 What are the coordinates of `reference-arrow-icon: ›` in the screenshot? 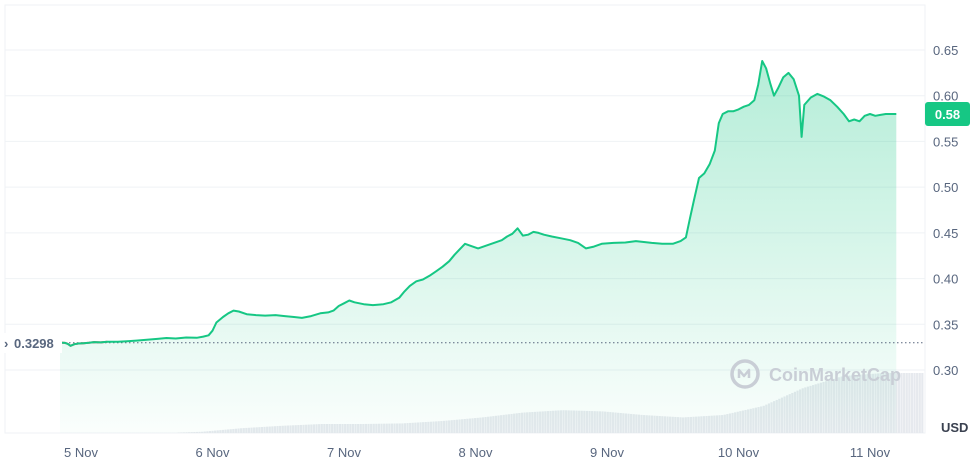 It's located at (6, 343).